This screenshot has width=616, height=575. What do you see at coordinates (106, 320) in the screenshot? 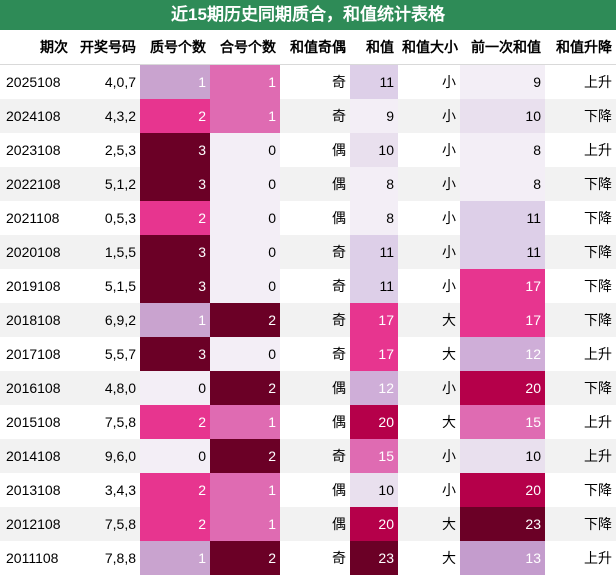
I see `cell-draw-numbers: 6,9,2` at bounding box center [106, 320].